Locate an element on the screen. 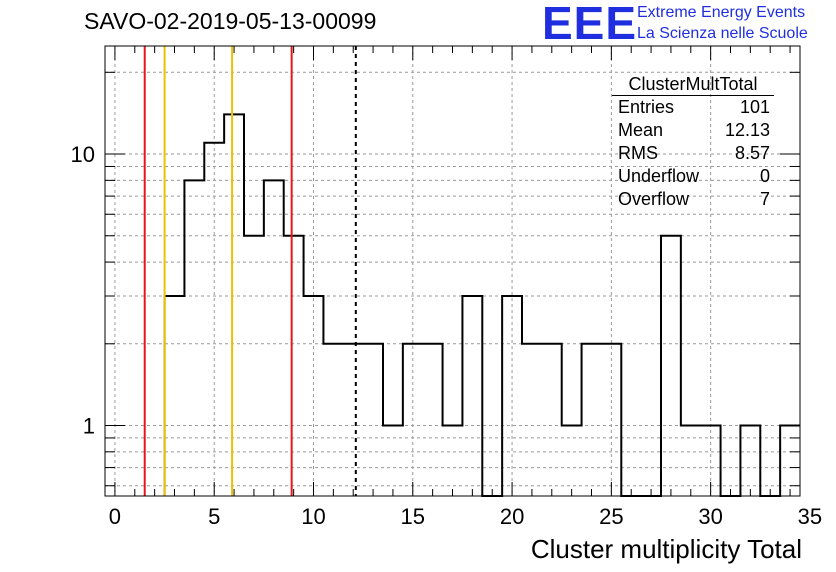 The height and width of the screenshot is (572, 836). stats-value: 12.13 is located at coordinates (747, 130).